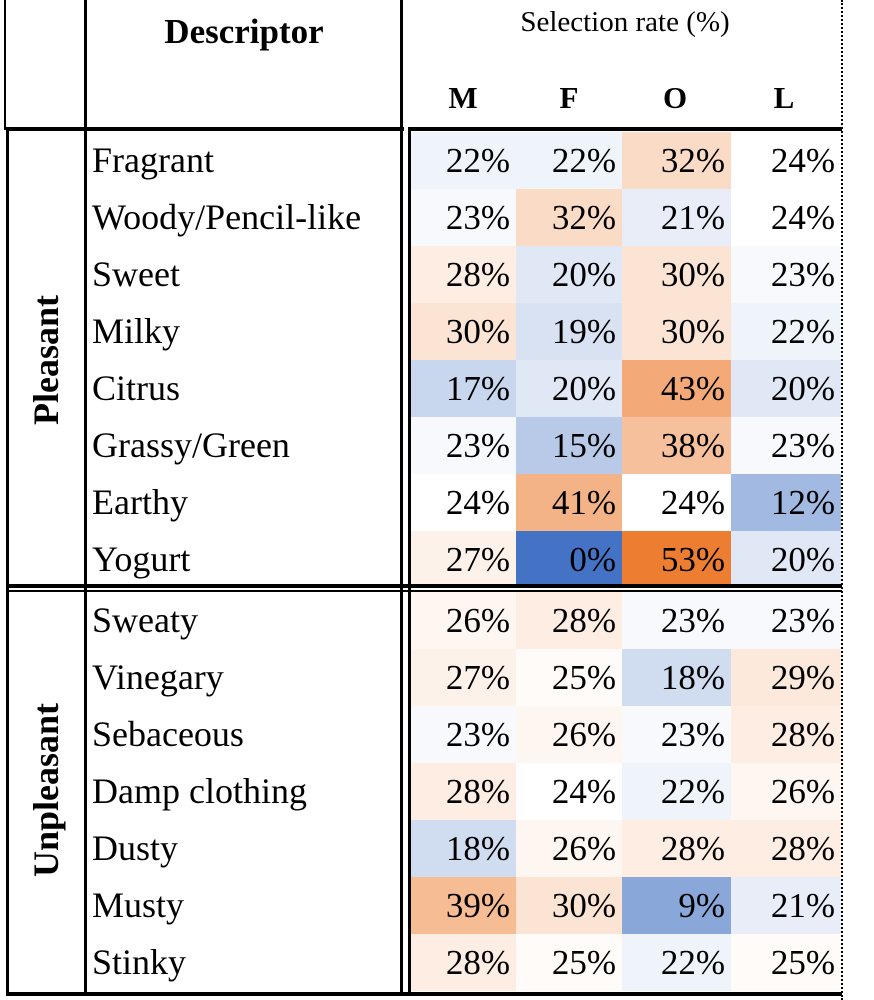 This screenshot has height=1000, width=874. I want to click on column-header-m: M, so click(463, 97).